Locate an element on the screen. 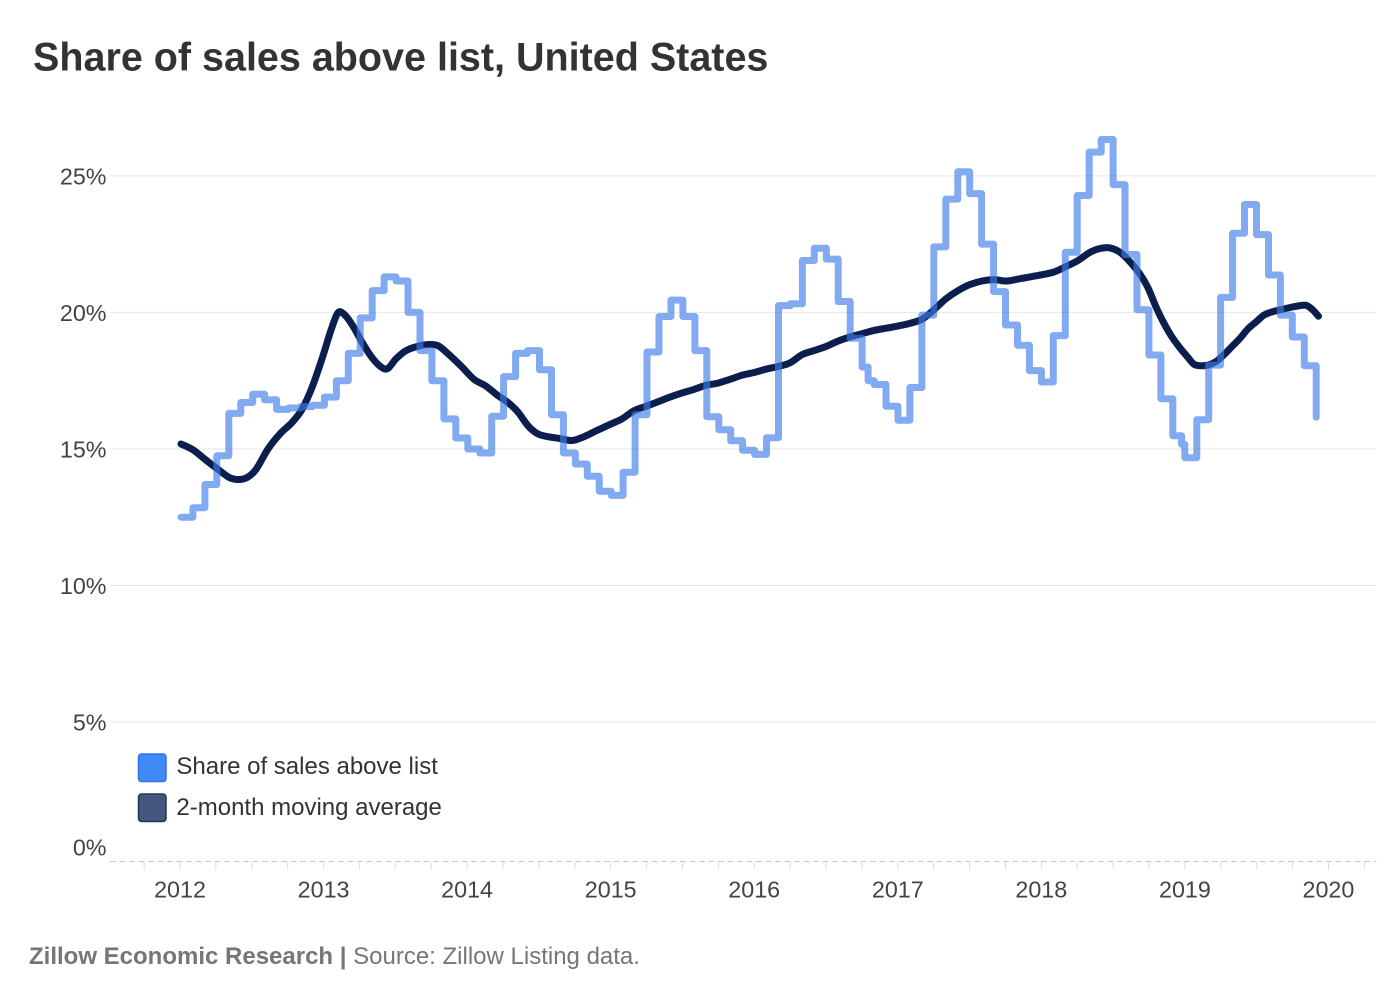 The height and width of the screenshot is (1005, 1400). svg-text: Share of sales above list is located at coordinates (307, 766).